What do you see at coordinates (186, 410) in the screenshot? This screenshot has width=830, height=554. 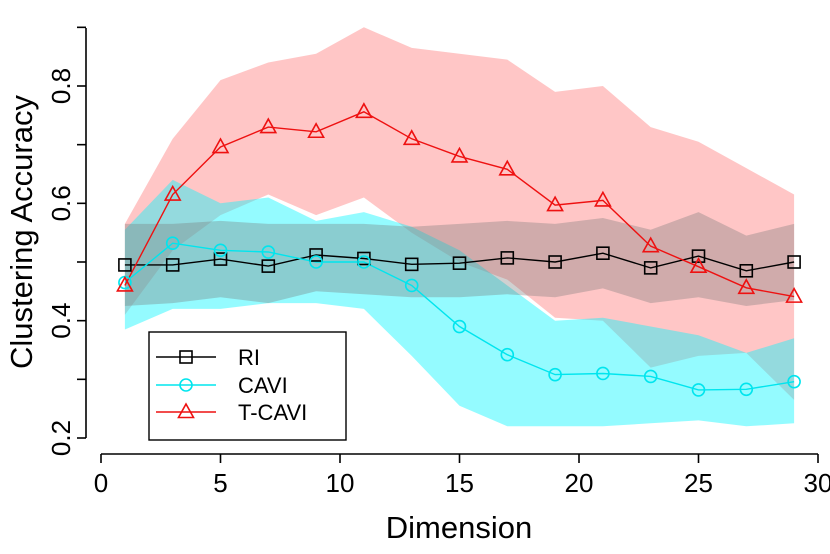 I see `legend-t-cavi-marker` at bounding box center [186, 410].